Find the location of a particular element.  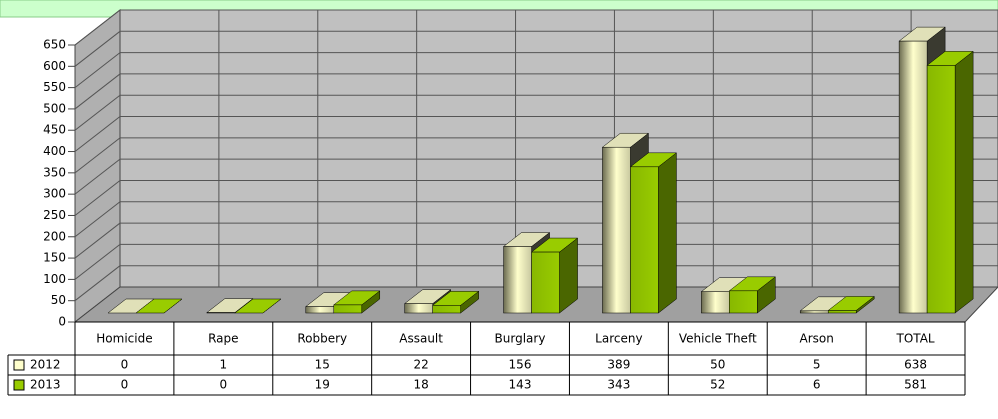

table-value: 52 is located at coordinates (717, 385).